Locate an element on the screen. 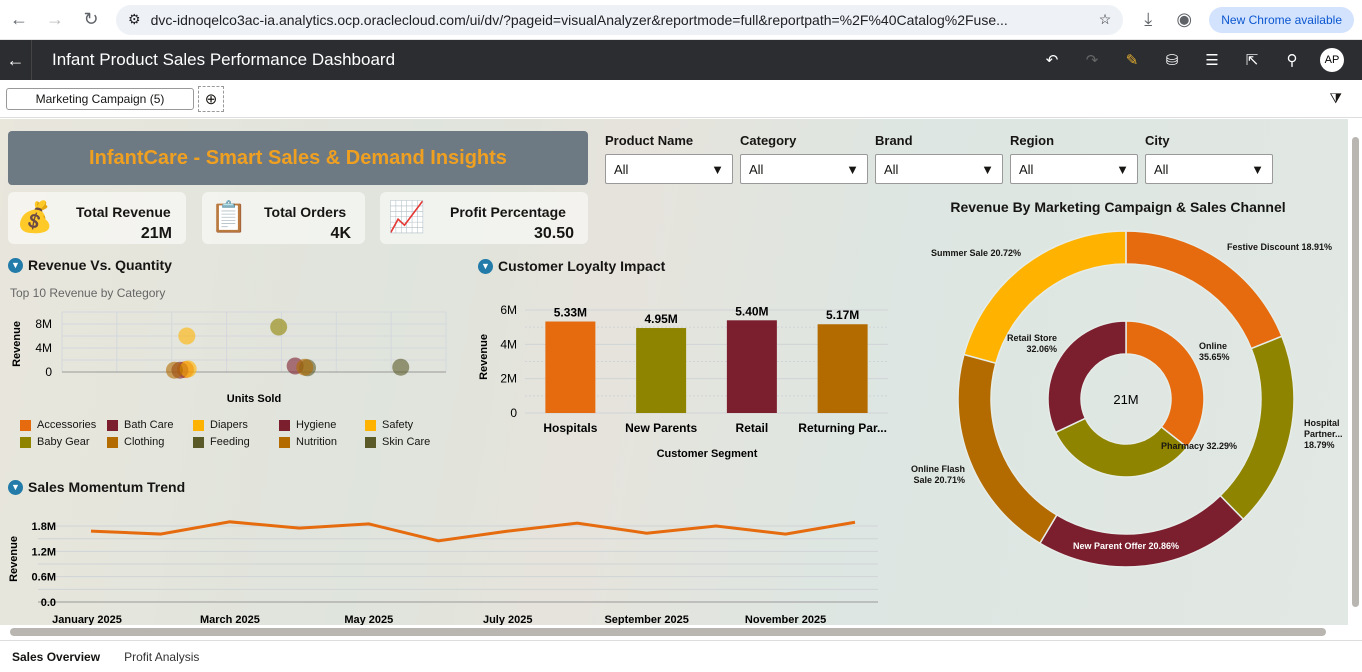  legend-item: Clothing is located at coordinates (150, 442).